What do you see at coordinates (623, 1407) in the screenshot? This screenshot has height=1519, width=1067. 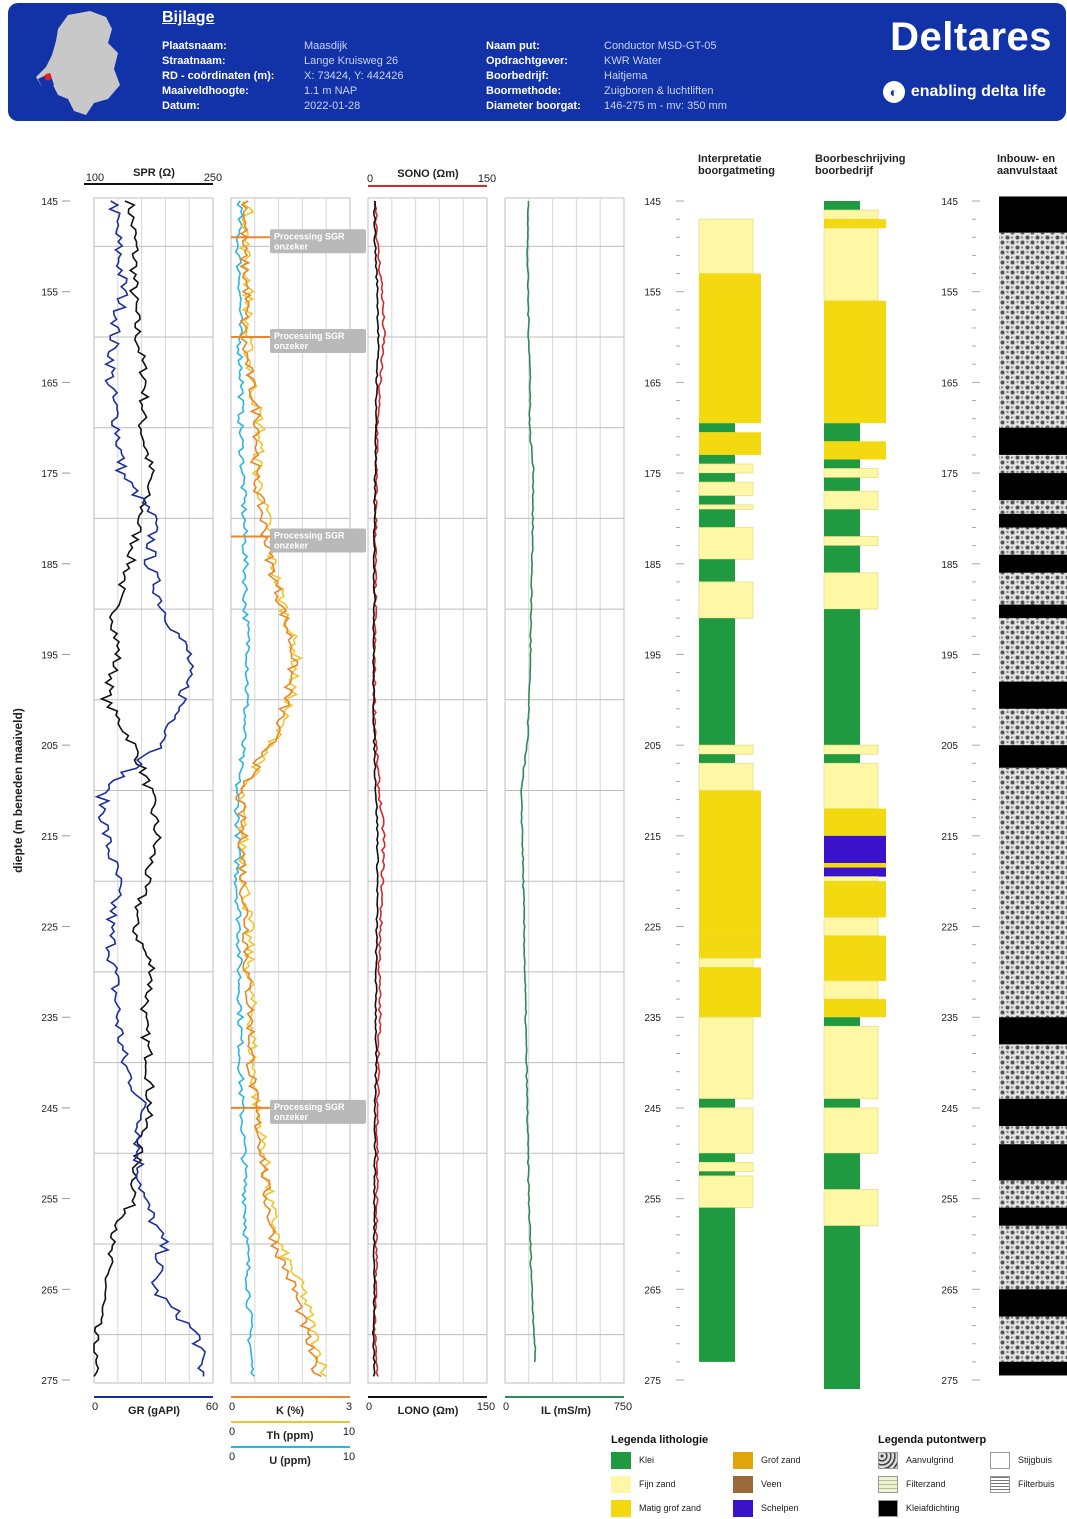 I see `il-max-label: 750` at bounding box center [623, 1407].